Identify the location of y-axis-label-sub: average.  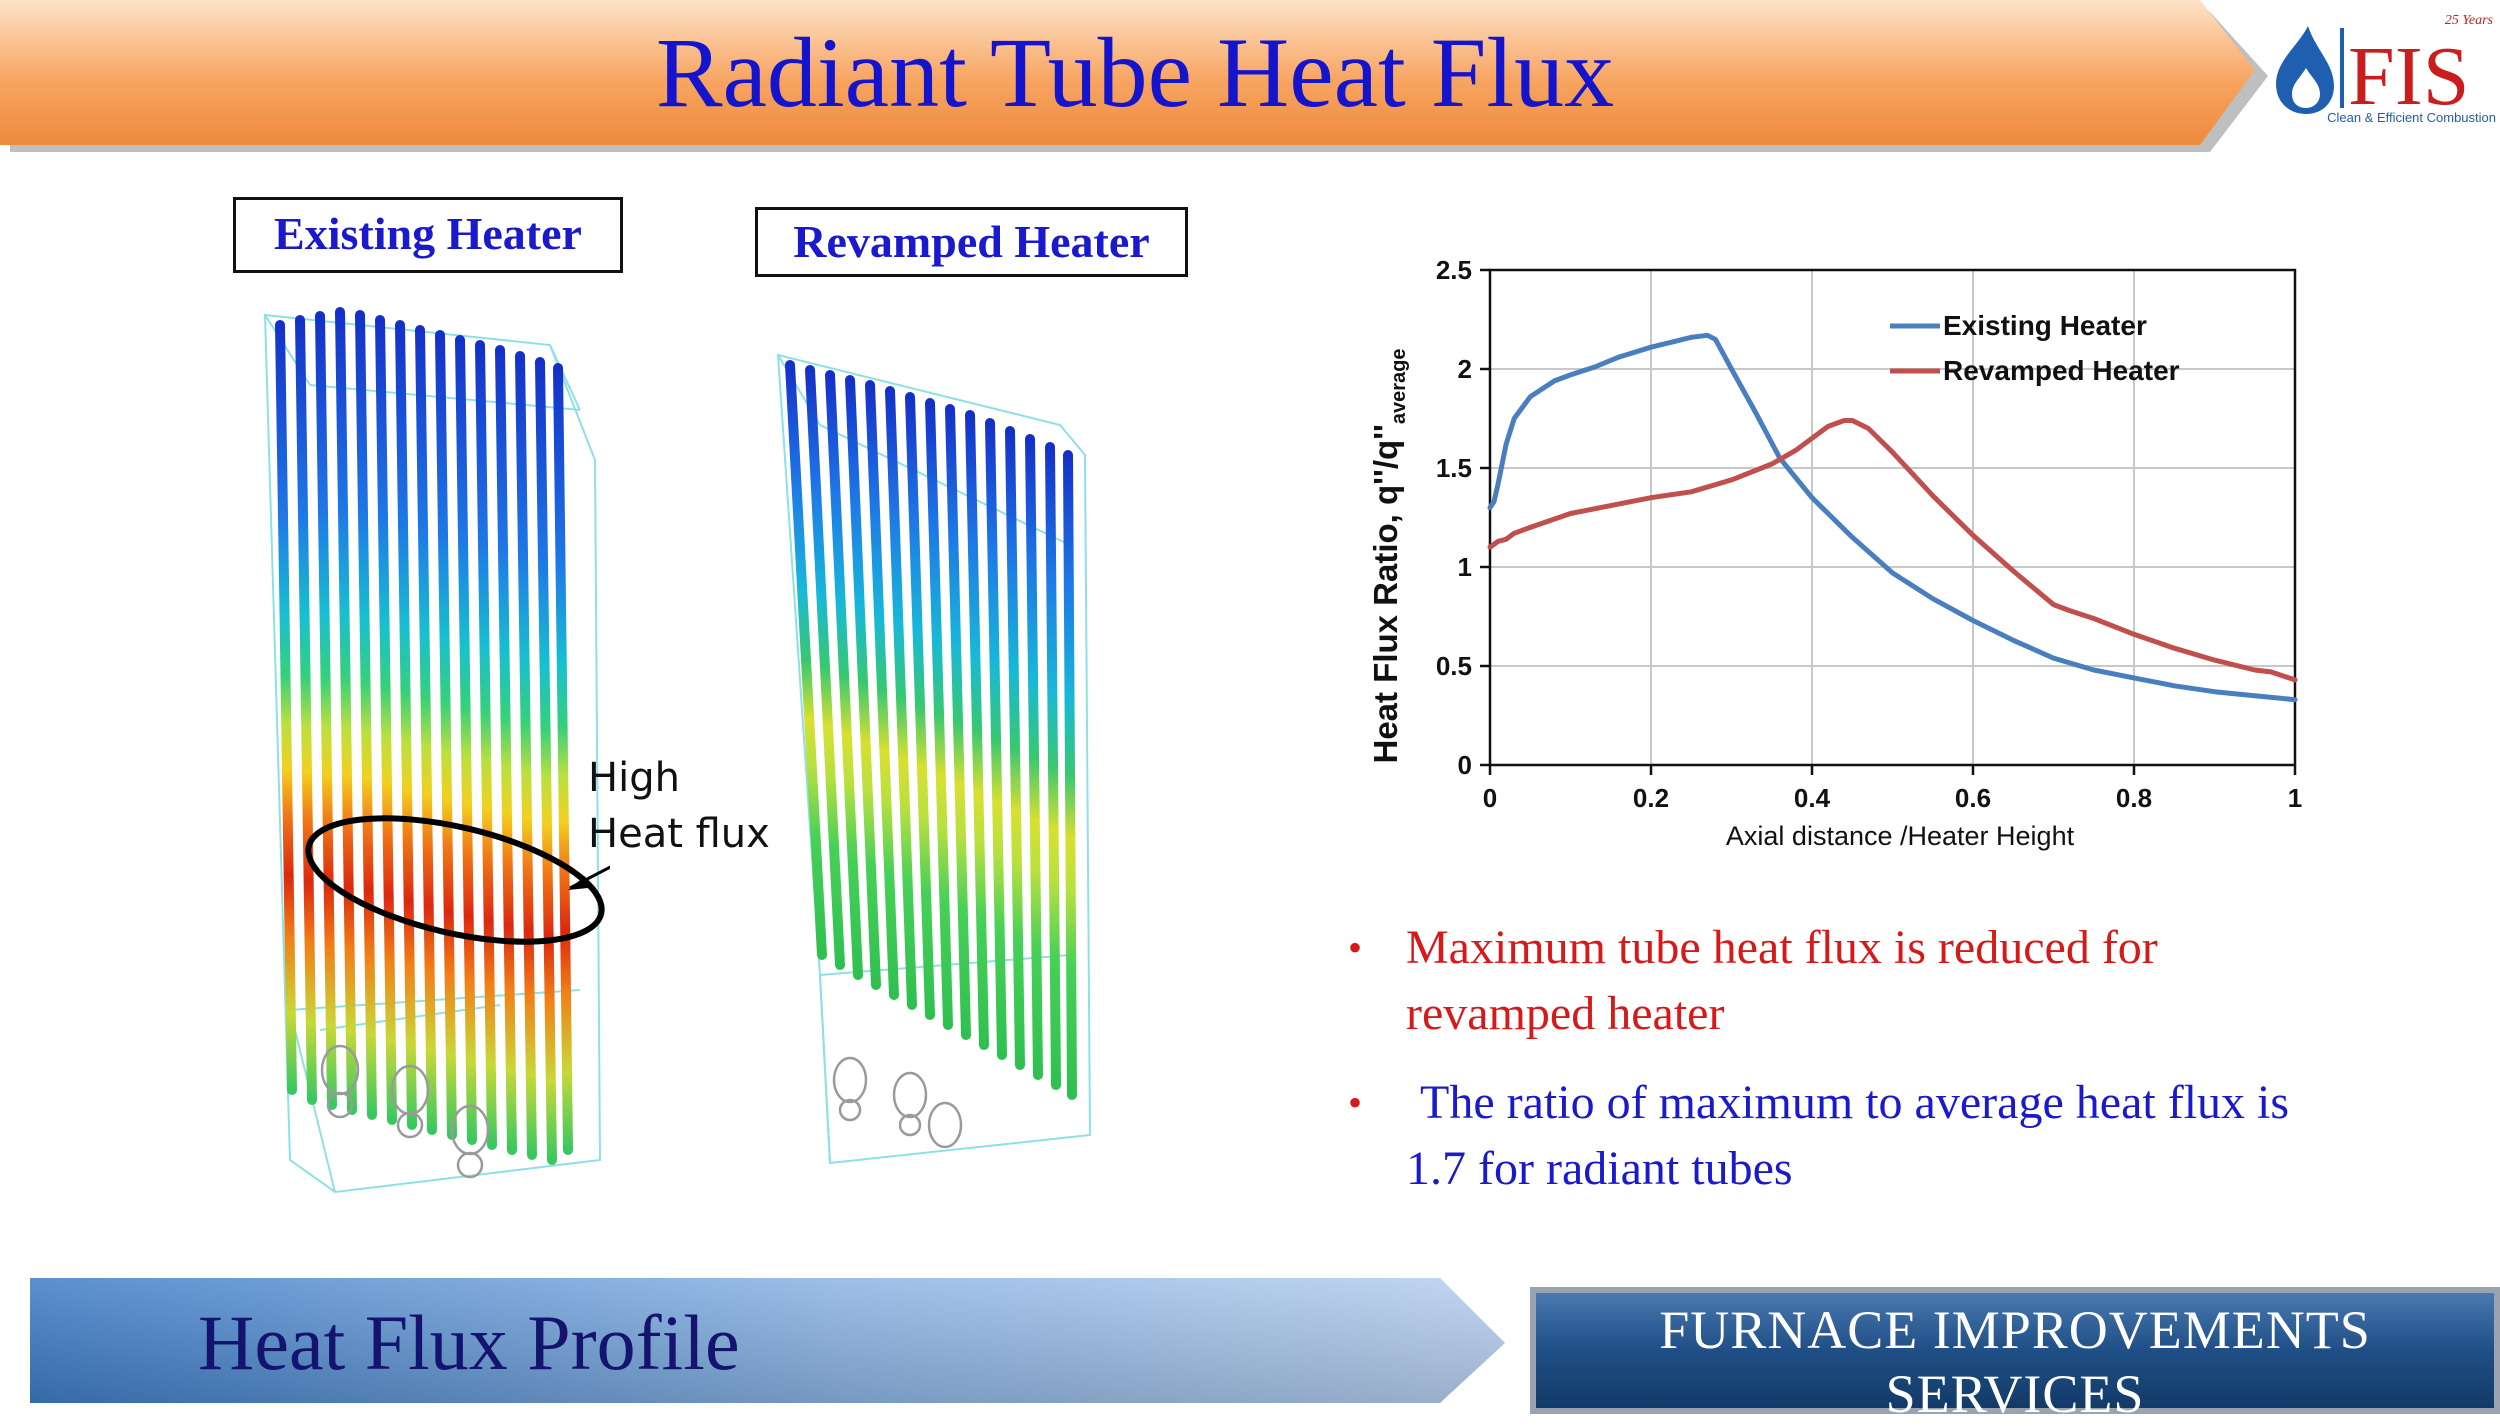
(1399, 386).